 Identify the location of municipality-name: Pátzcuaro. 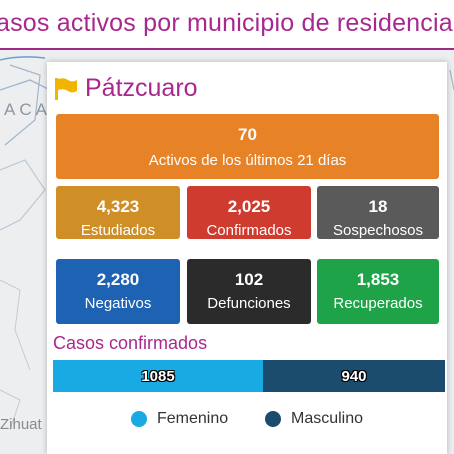
(141, 88).